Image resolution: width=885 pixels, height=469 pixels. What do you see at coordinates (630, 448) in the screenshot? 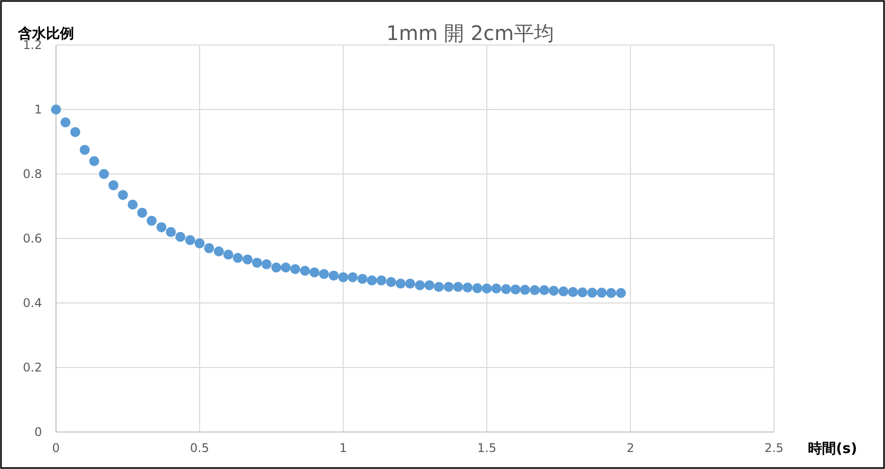
I see `x-tick-label: 2` at bounding box center [630, 448].